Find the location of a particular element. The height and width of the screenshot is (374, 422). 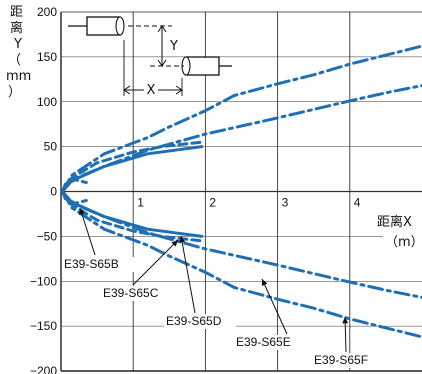

y-axis-title-part: （ is located at coordinates (14, 60).